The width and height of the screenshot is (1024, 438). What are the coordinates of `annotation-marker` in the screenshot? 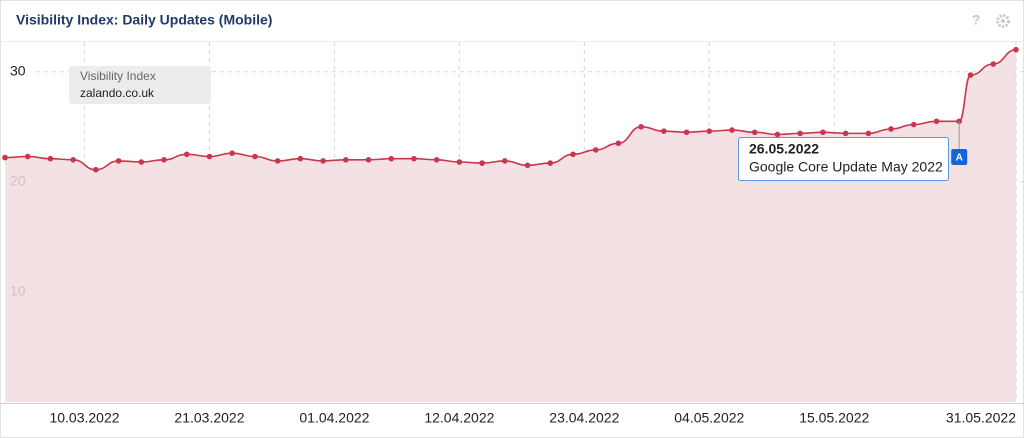 It's located at (959, 157).